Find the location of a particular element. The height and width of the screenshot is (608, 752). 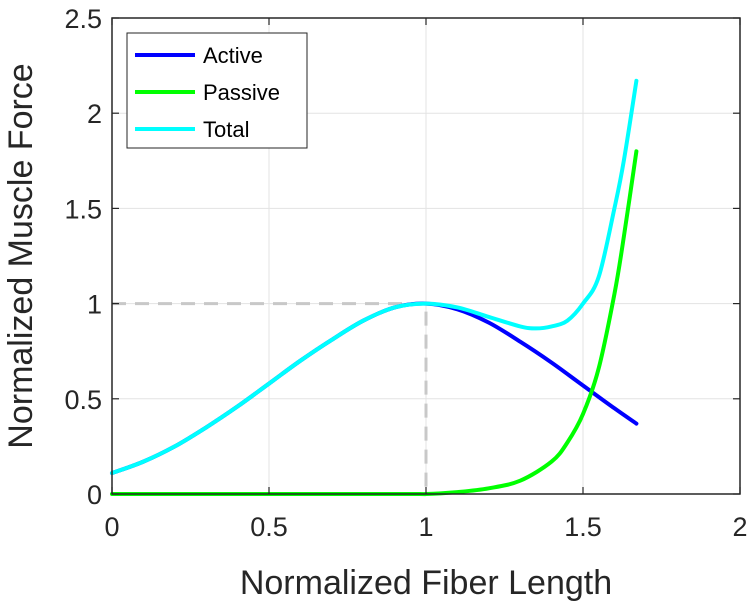

y-tick-label: 2 is located at coordinates (94, 114).